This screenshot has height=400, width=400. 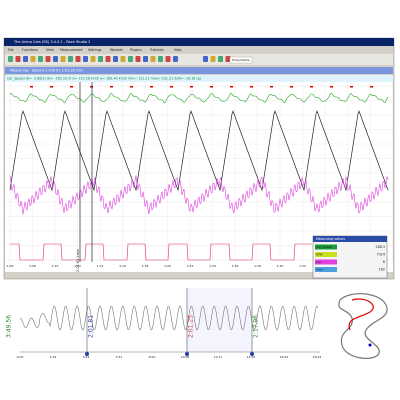 What do you see at coordinates (212, 266) in the screenshot?
I see `x-tick-label: 1:24` at bounding box center [212, 266].